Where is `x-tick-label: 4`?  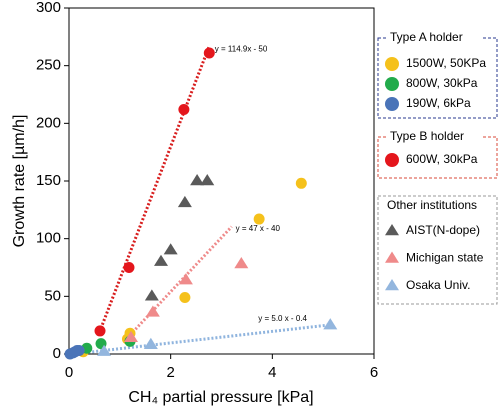 x-tick-label: 4 is located at coordinates (272, 372).